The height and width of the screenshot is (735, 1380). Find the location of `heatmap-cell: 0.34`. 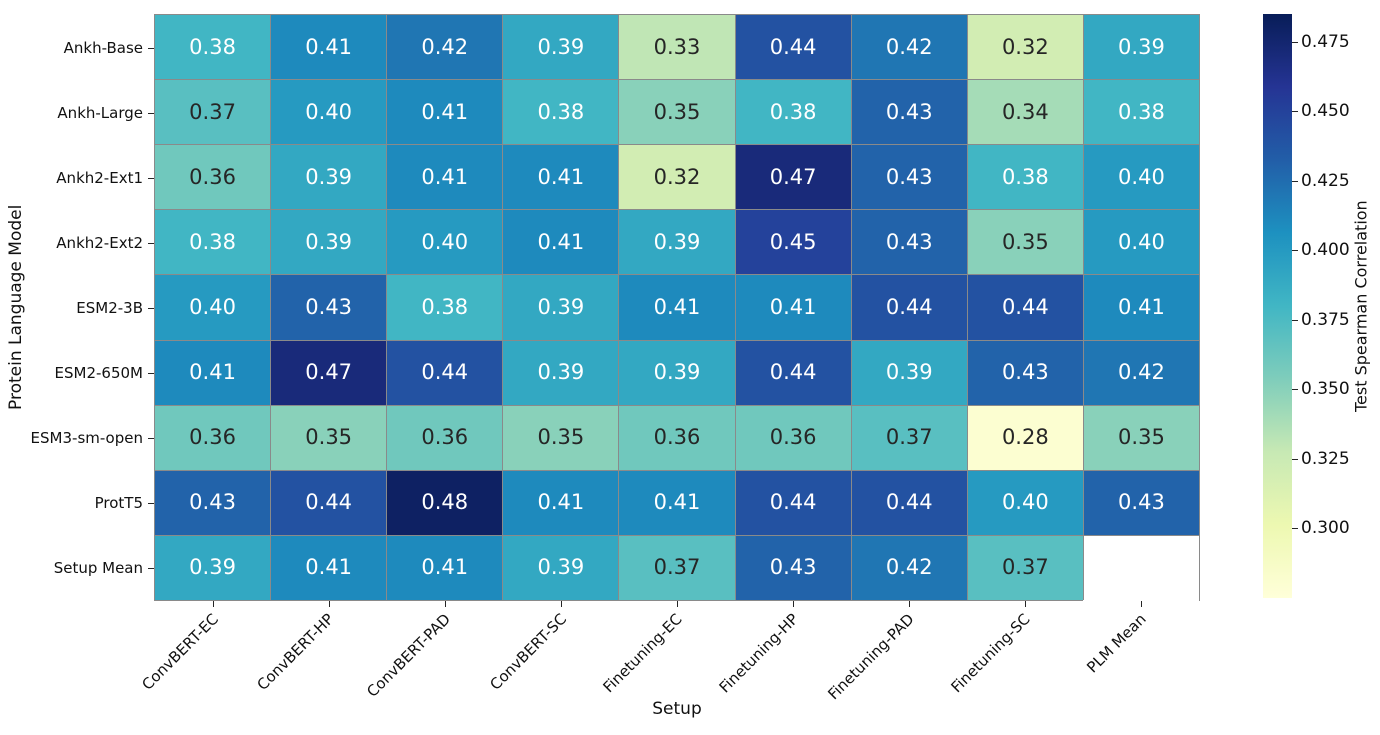

heatmap-cell: 0.34 is located at coordinates (1025, 112).